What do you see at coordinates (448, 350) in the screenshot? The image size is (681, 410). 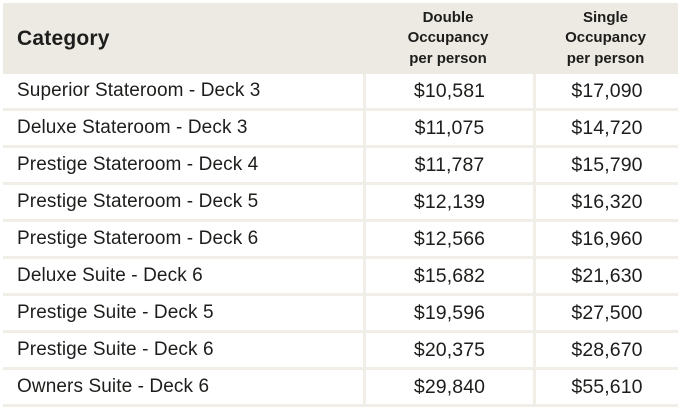 I see `double-occupancy-cell: $20,375` at bounding box center [448, 350].